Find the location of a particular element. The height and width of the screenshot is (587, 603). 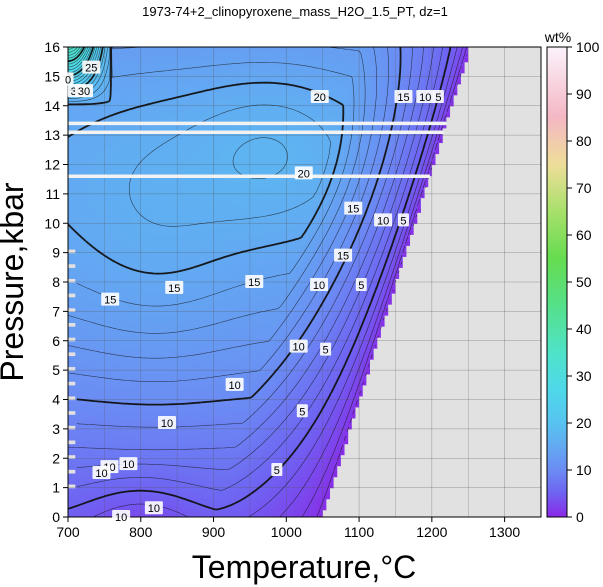

contour-label: 30 is located at coordinates (84, 91).